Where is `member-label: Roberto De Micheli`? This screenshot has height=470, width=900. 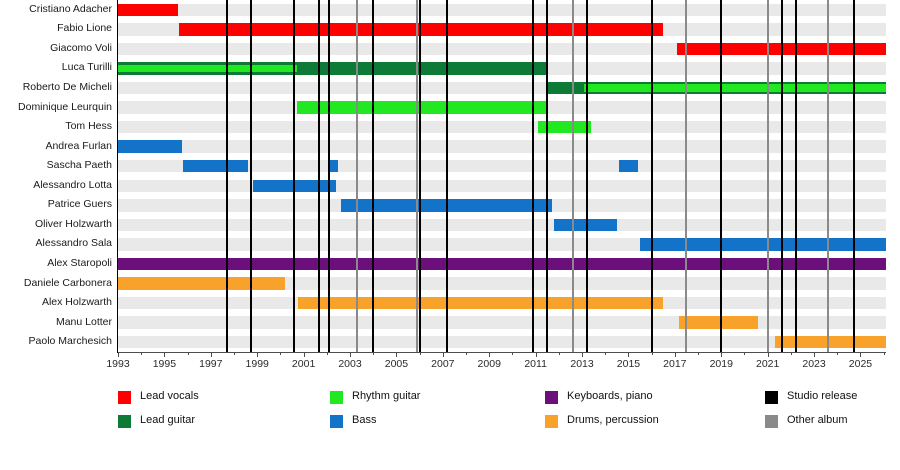
member-label: Roberto De Micheli is located at coordinates (67, 87).